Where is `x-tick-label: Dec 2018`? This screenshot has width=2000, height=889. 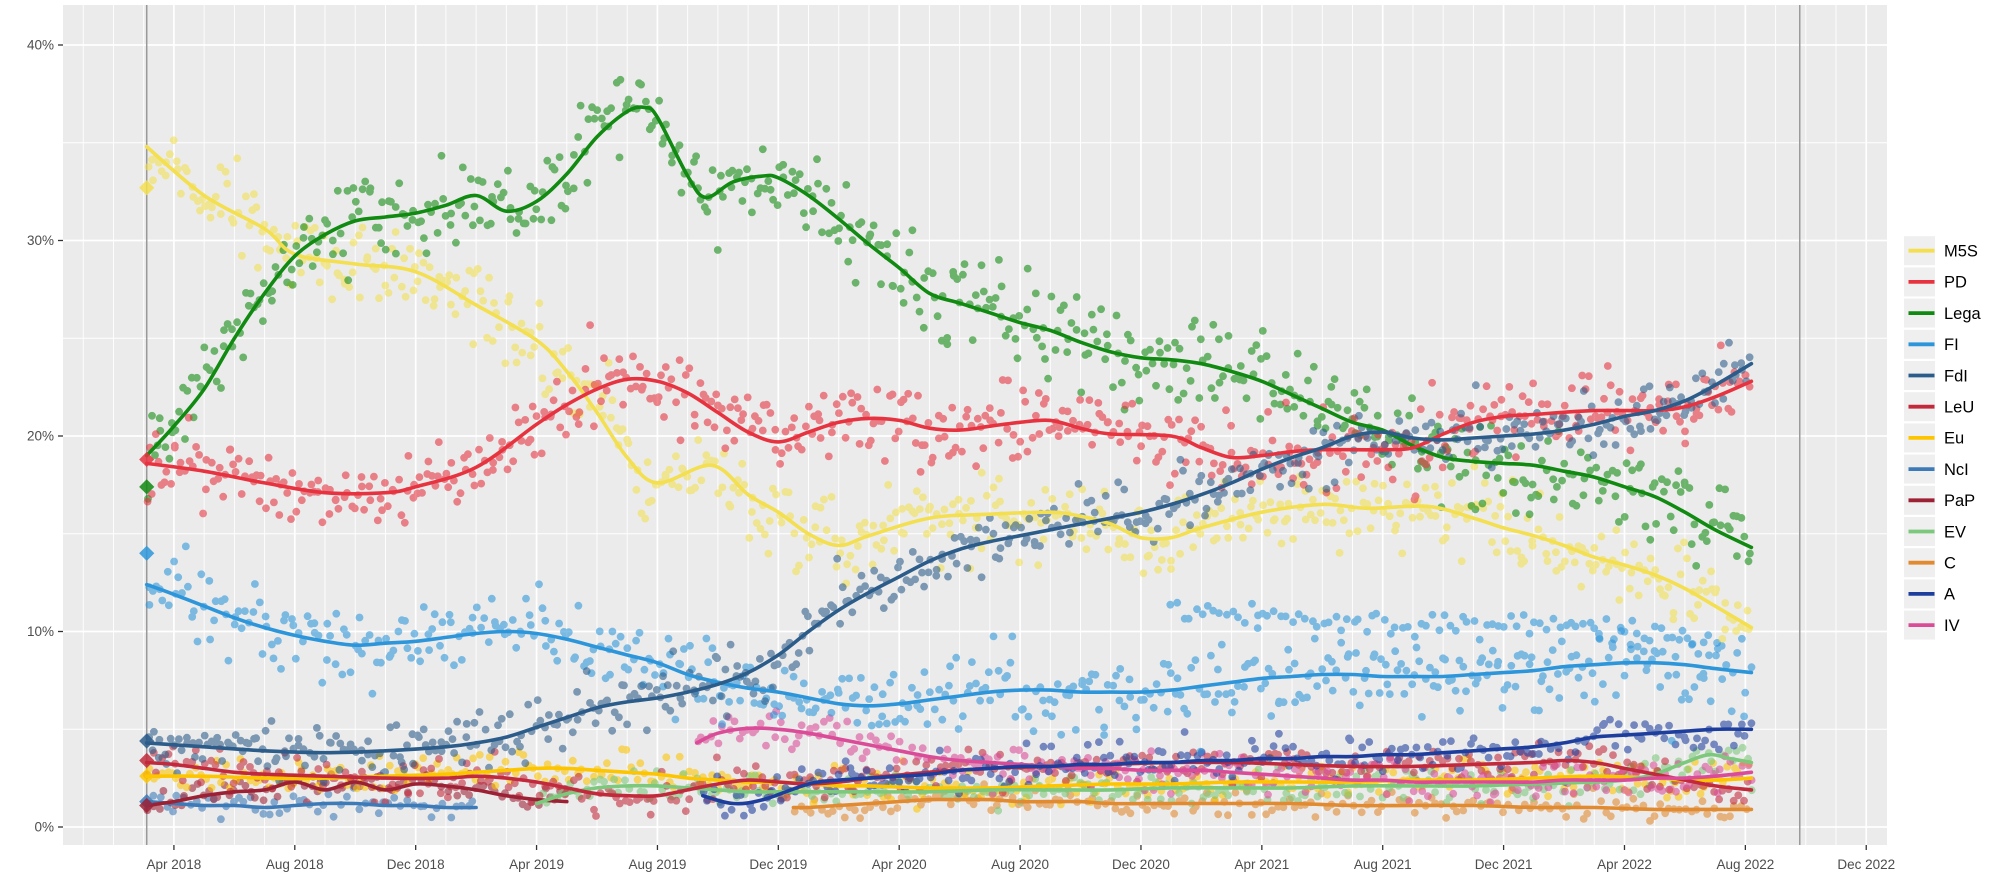 x-tick-label: Dec 2018 is located at coordinates (416, 864).